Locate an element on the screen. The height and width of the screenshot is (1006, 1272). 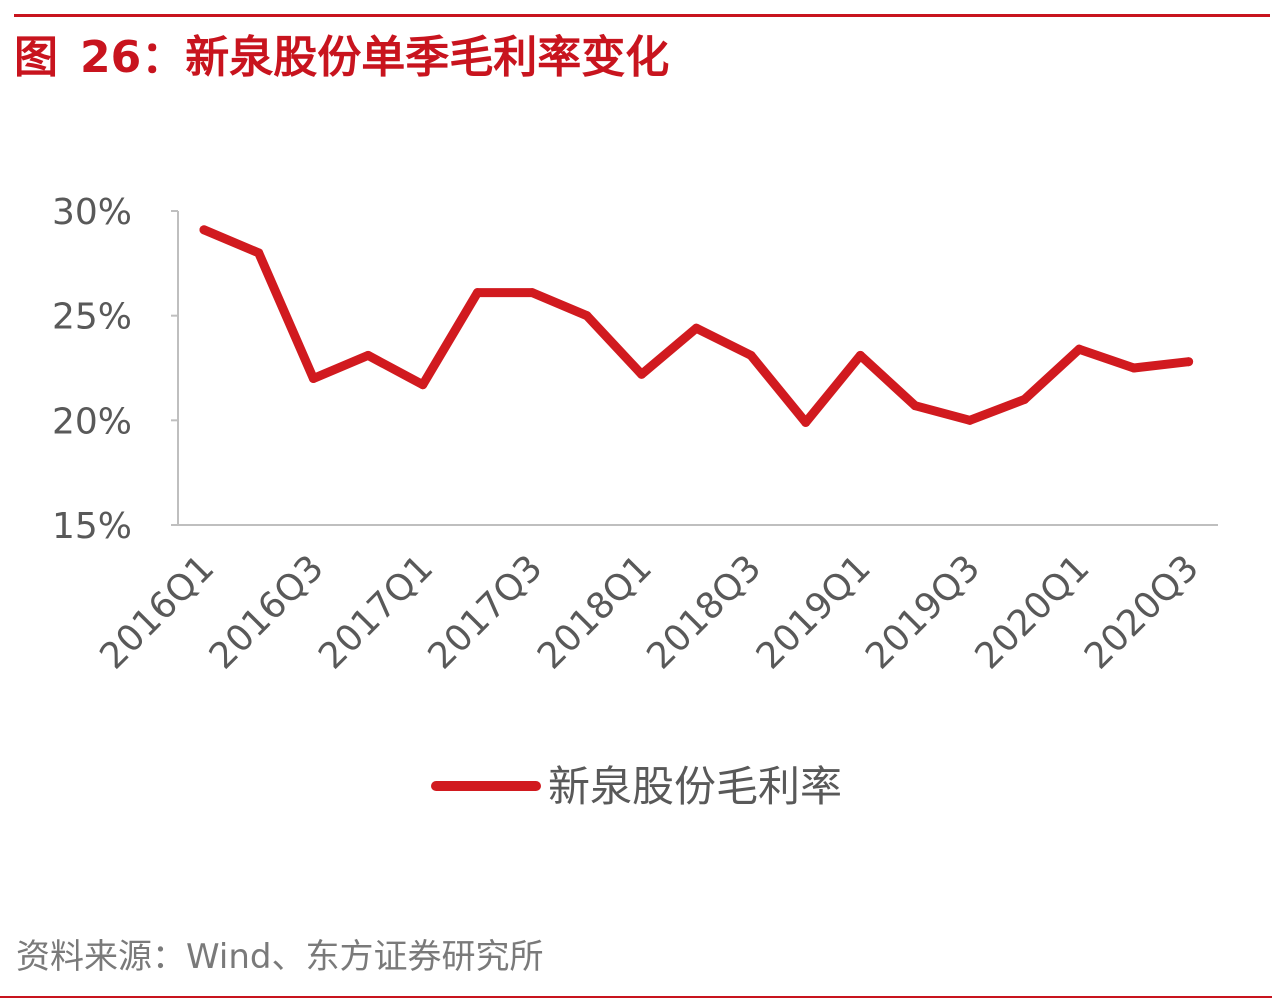
source-note: 资料来源：Wind、东方证券研究所 is located at coordinates (280, 957).